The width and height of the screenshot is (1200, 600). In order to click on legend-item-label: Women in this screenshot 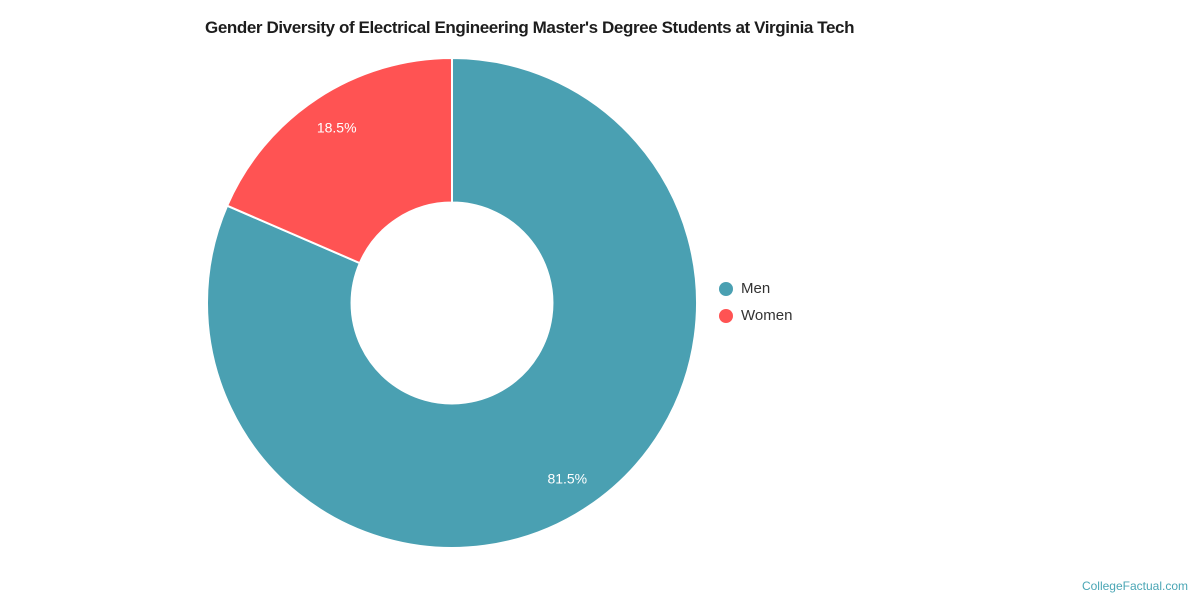, I will do `click(767, 315)`.